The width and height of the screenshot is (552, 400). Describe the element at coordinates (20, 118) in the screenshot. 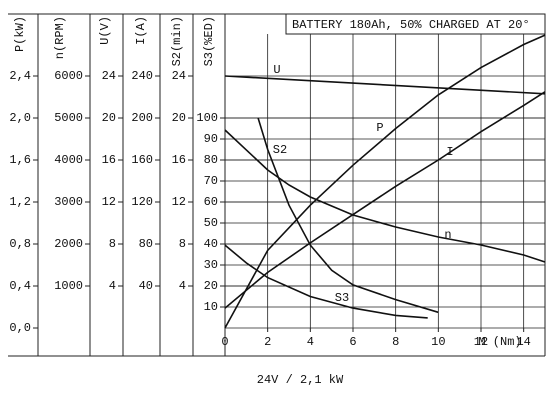

I see `y-tick-label: 2,0` at that location.